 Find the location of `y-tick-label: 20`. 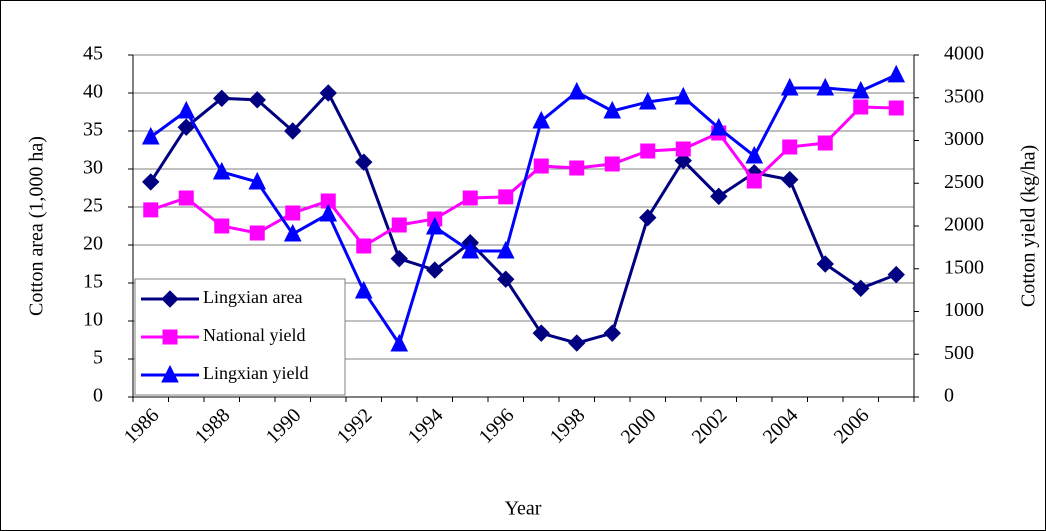

y-tick-label: 20 is located at coordinates (93, 244).